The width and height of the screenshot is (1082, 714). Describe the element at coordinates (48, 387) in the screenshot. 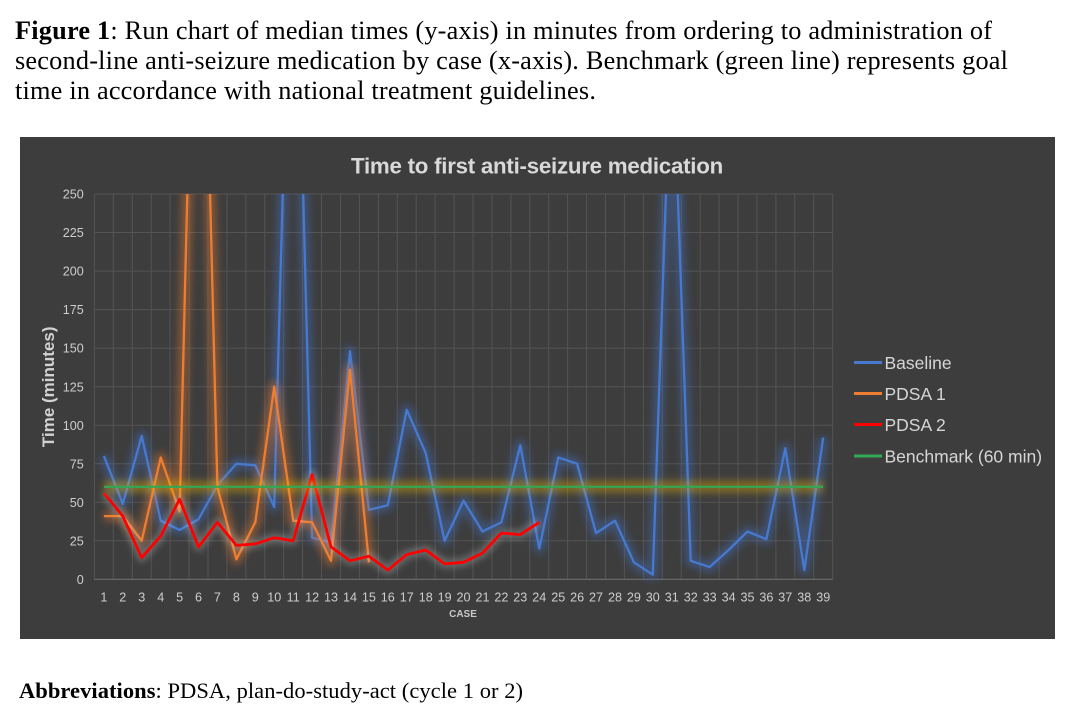

I see `svg-text: Time (minutes)` at that location.